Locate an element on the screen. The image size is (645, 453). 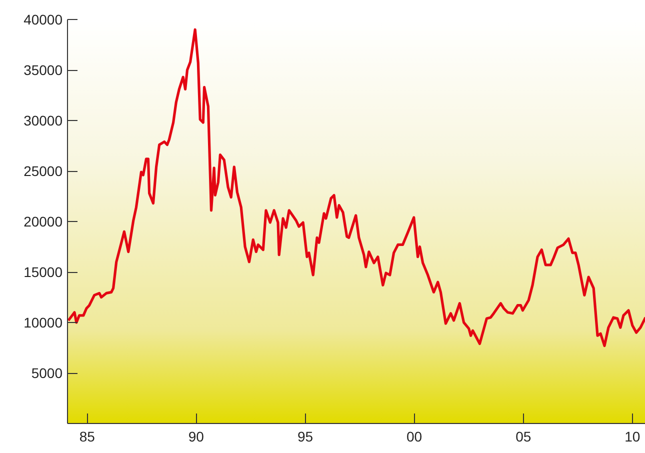
y-tick-label: 15000 is located at coordinates (43, 272).